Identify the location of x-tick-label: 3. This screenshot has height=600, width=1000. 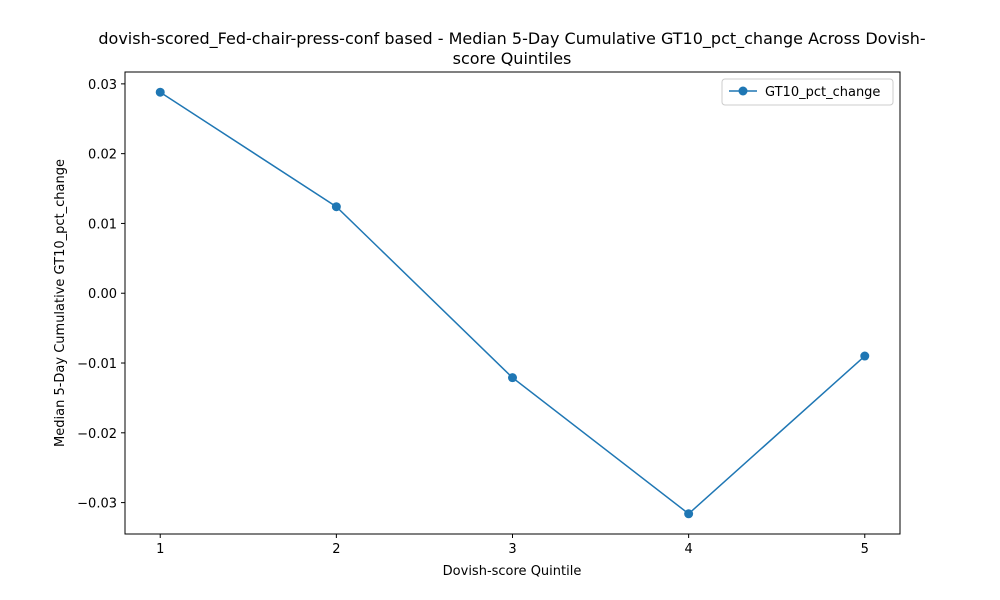
(512, 549).